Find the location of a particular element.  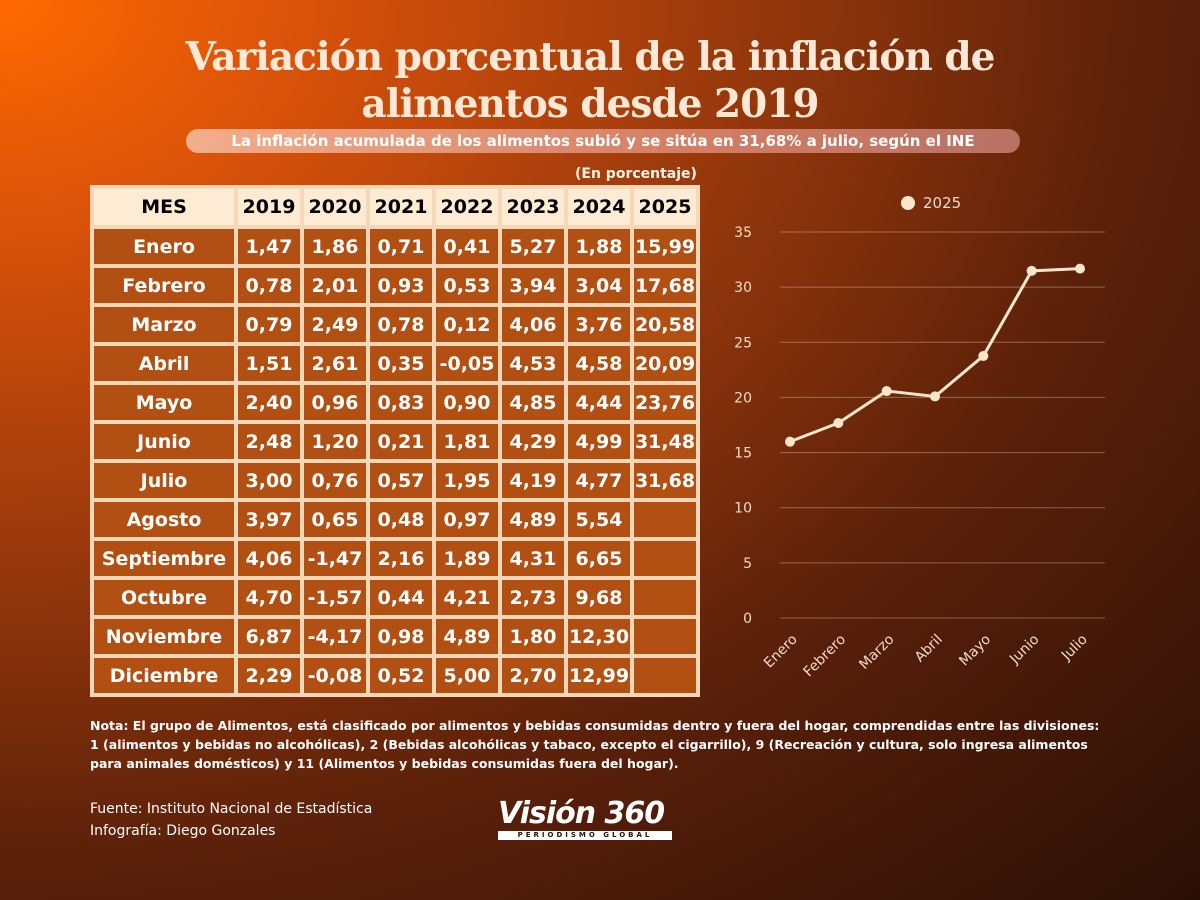

title-line-1: Variación porcentual de la inflación de is located at coordinates (590, 57).